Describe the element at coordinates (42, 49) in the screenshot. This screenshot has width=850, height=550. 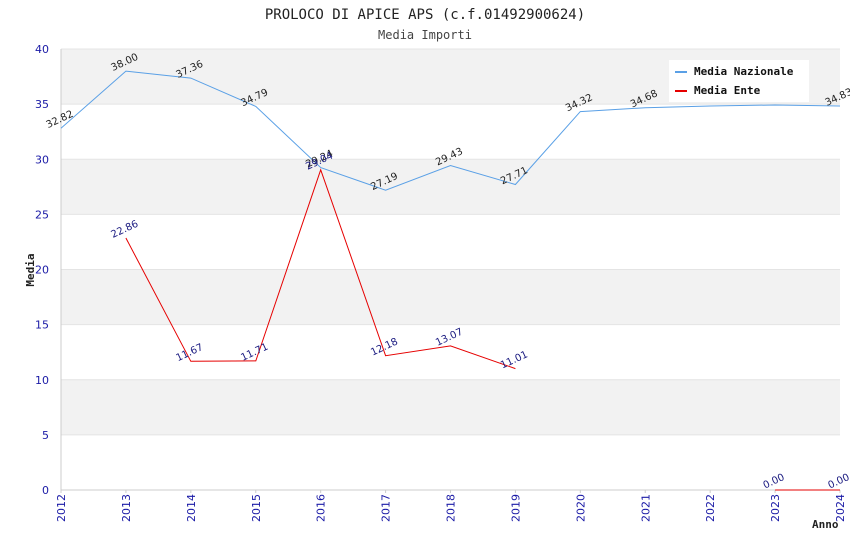
I see `y-tick-label: 40` at that location.